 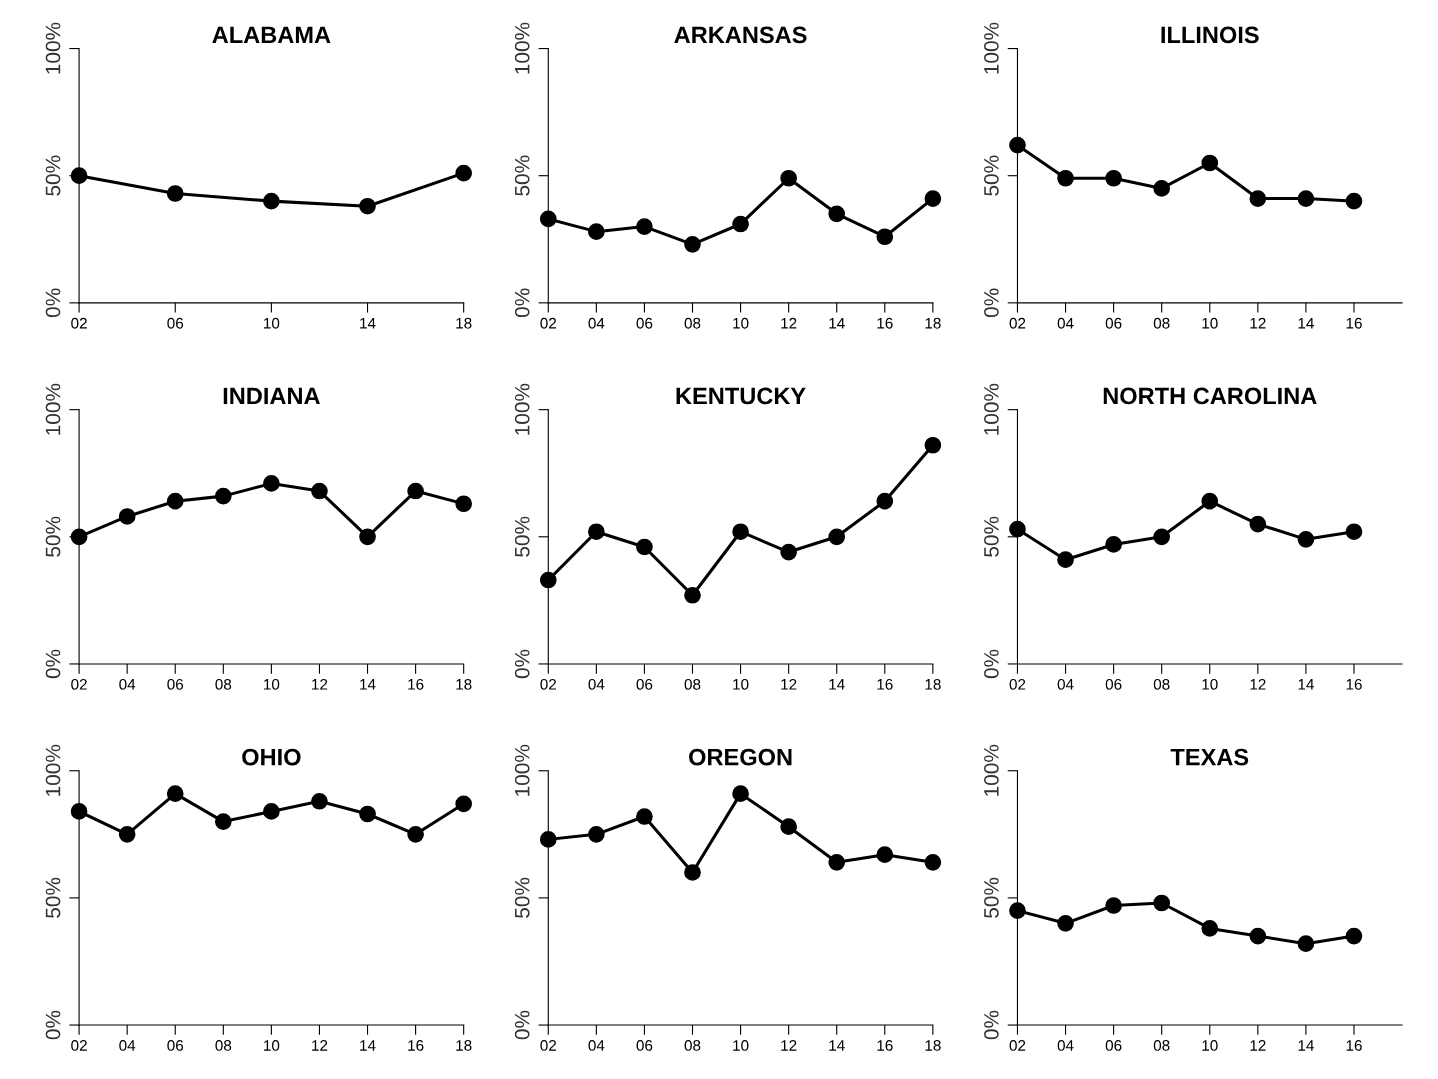 What do you see at coordinates (271, 396) in the screenshot?
I see `chart-title: INDIANA` at bounding box center [271, 396].